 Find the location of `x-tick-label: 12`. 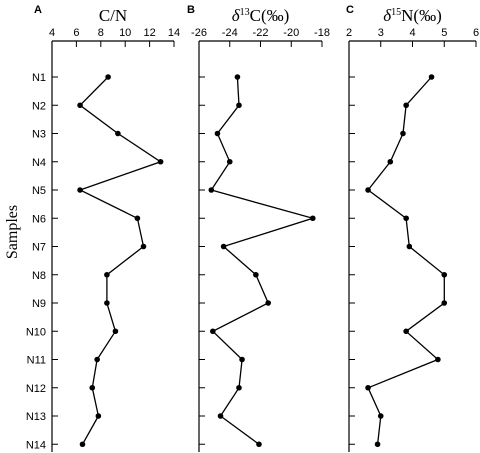

x-tick-label: 12 is located at coordinates (149, 33).